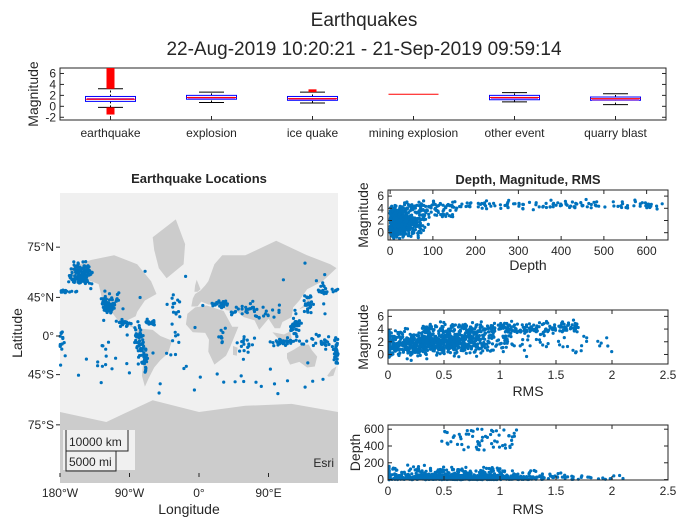  Describe the element at coordinates (514, 97) in the screenshot. I see `box-other-event` at that location.